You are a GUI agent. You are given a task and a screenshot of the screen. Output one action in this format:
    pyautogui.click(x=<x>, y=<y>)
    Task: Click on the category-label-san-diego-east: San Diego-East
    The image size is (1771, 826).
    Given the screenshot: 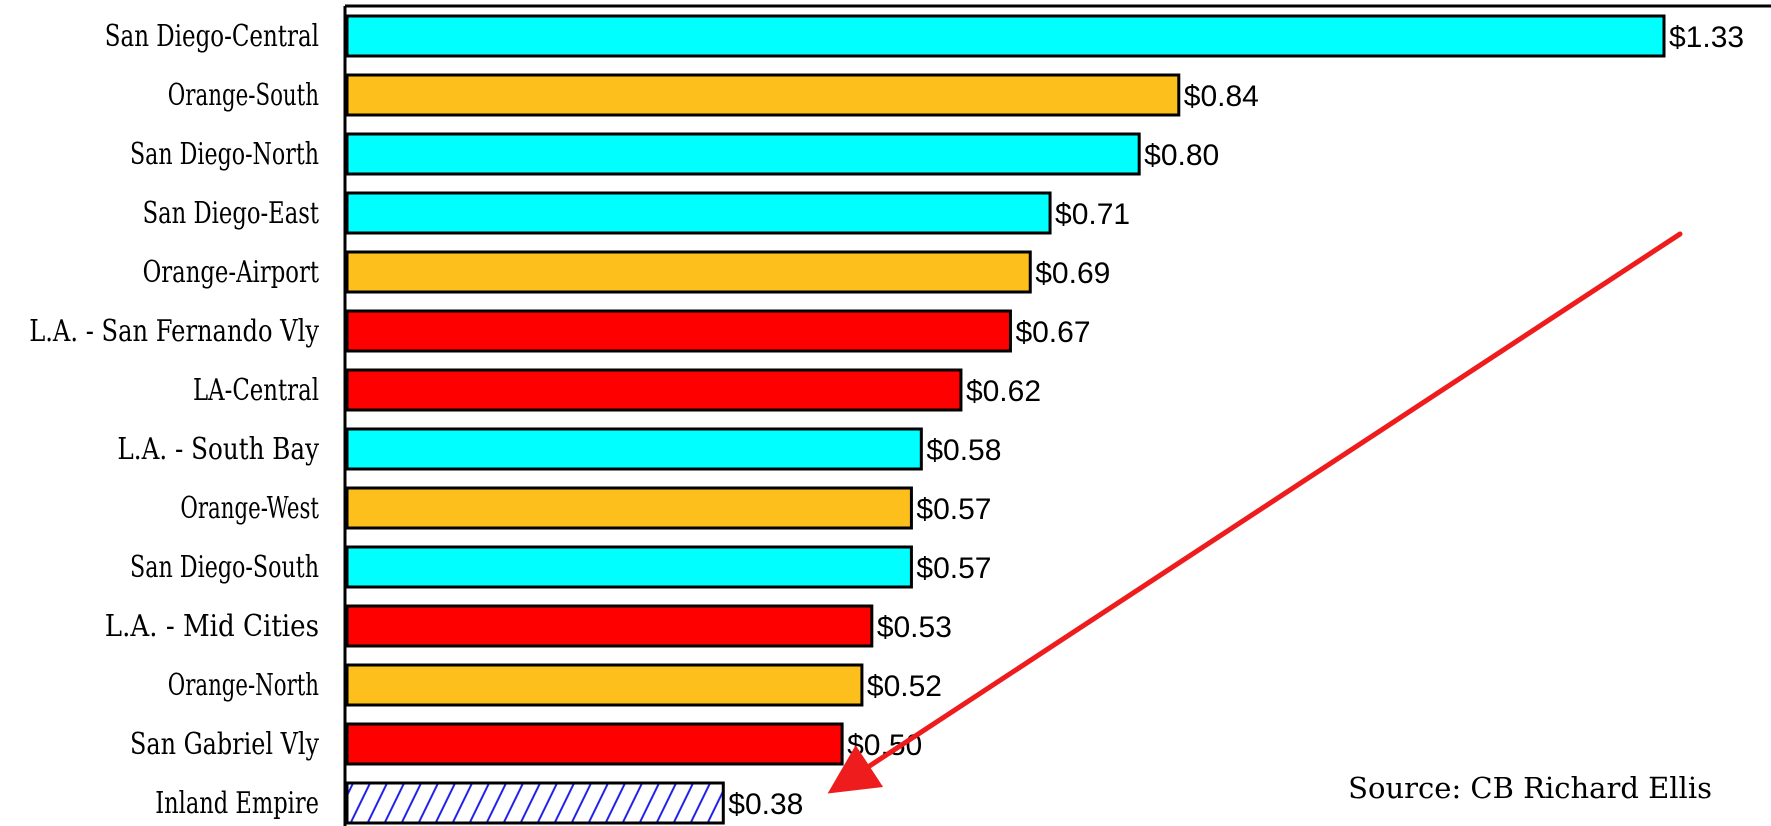 What is the action you would take?
    pyautogui.click(x=231, y=213)
    